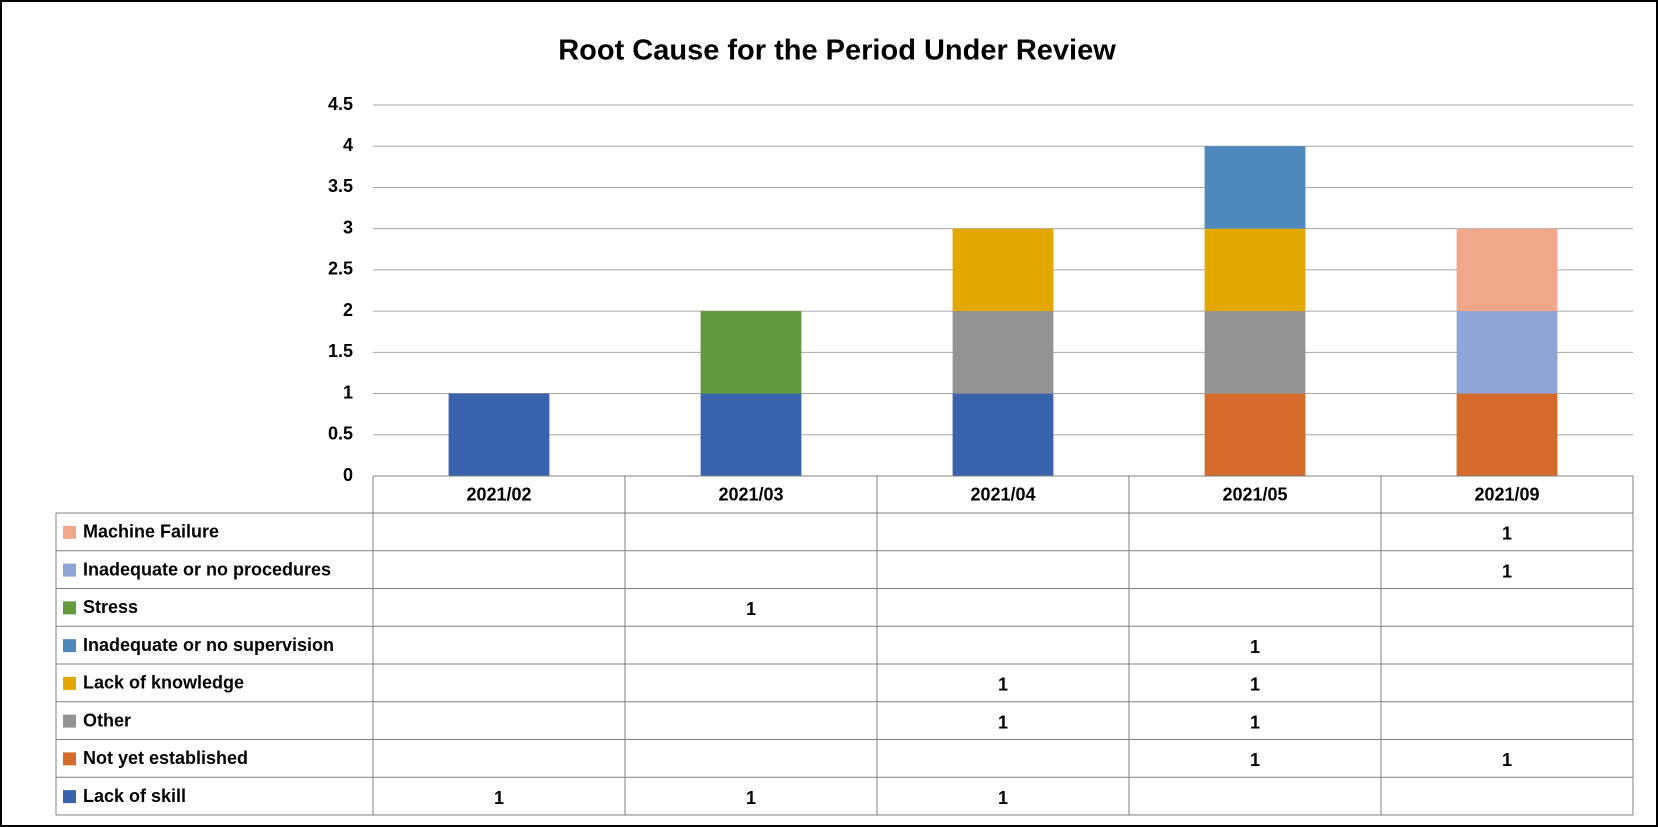 The image size is (1658, 827). Describe the element at coordinates (340, 104) in the screenshot. I see `y-tick-label: 4.5` at that location.